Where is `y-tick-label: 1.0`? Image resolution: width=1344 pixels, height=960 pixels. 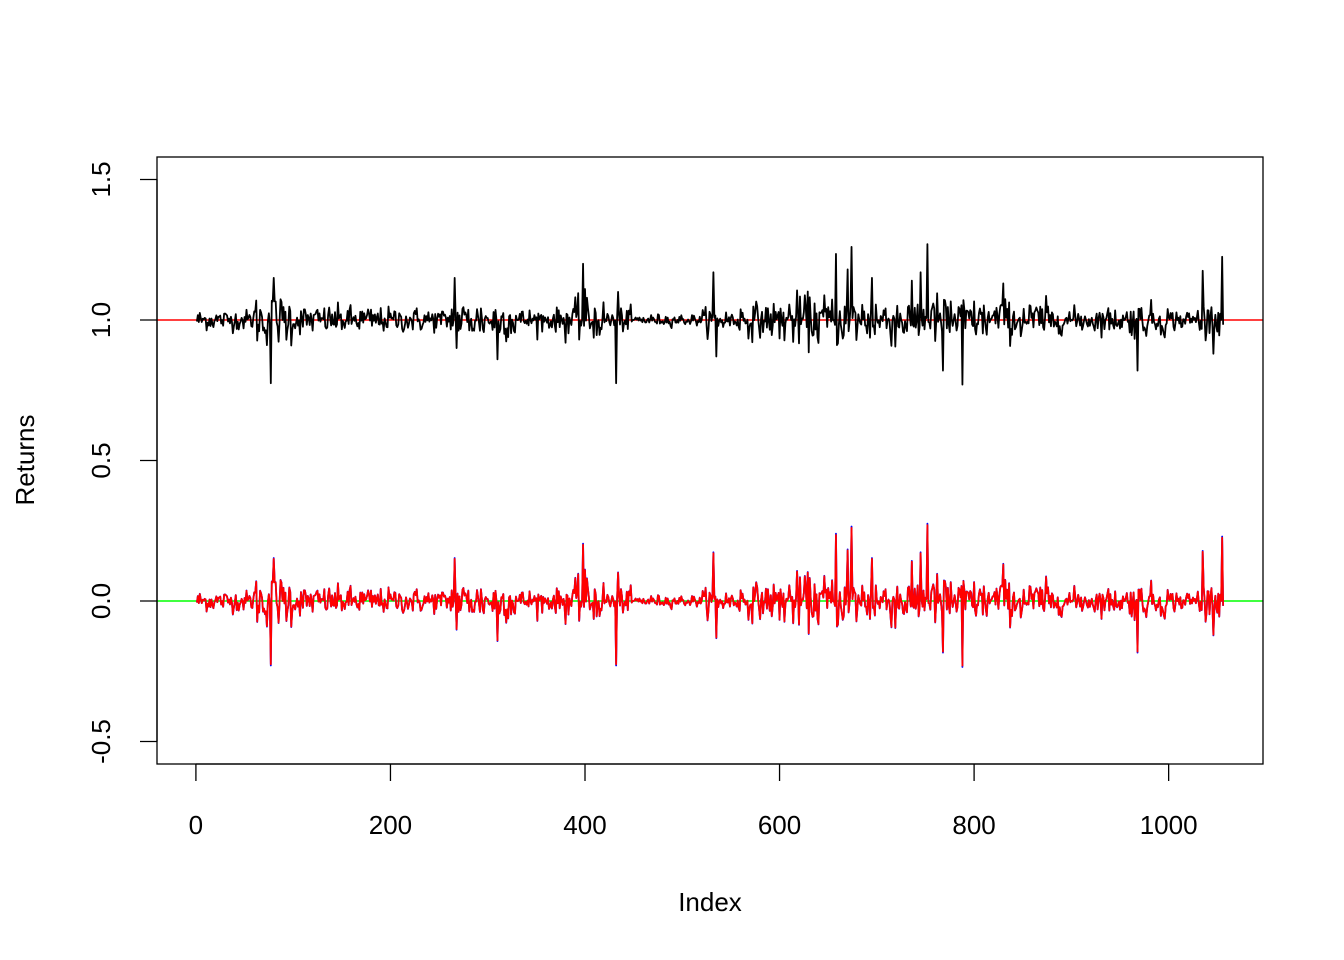 y-tick-label: 1.0 is located at coordinates (101, 320).